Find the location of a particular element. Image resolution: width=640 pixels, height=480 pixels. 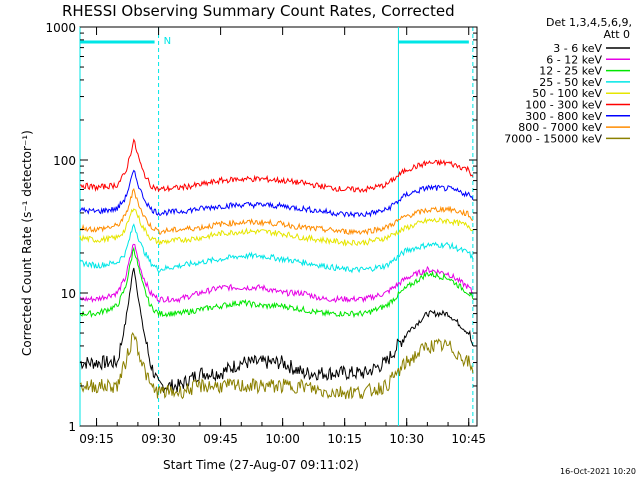

legend-label-5: 100 - 300 keV is located at coordinates (563, 105).